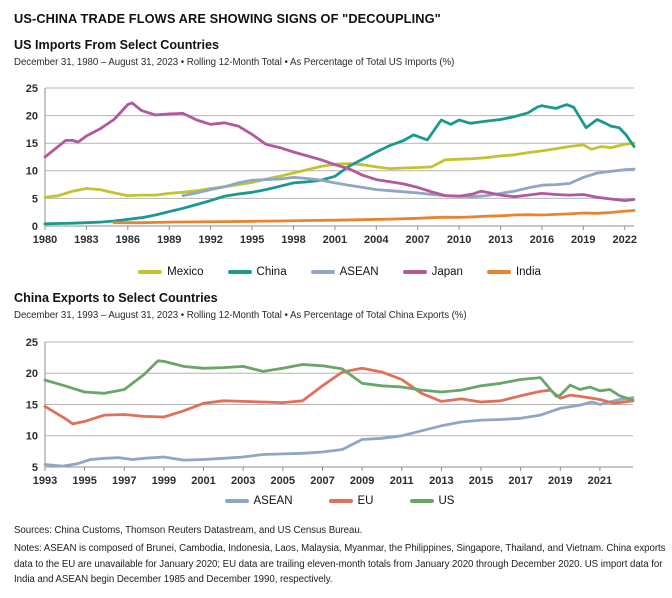 This screenshot has width=672, height=598. I want to click on legend-item-us: US, so click(432, 501).